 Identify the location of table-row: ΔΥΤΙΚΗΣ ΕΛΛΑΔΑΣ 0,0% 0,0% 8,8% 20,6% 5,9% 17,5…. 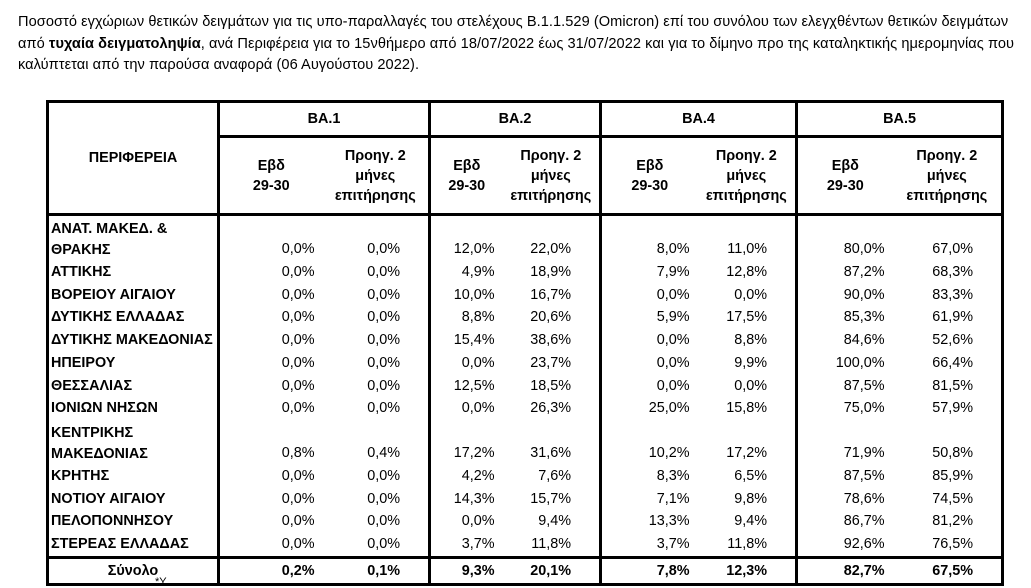
(525, 318).